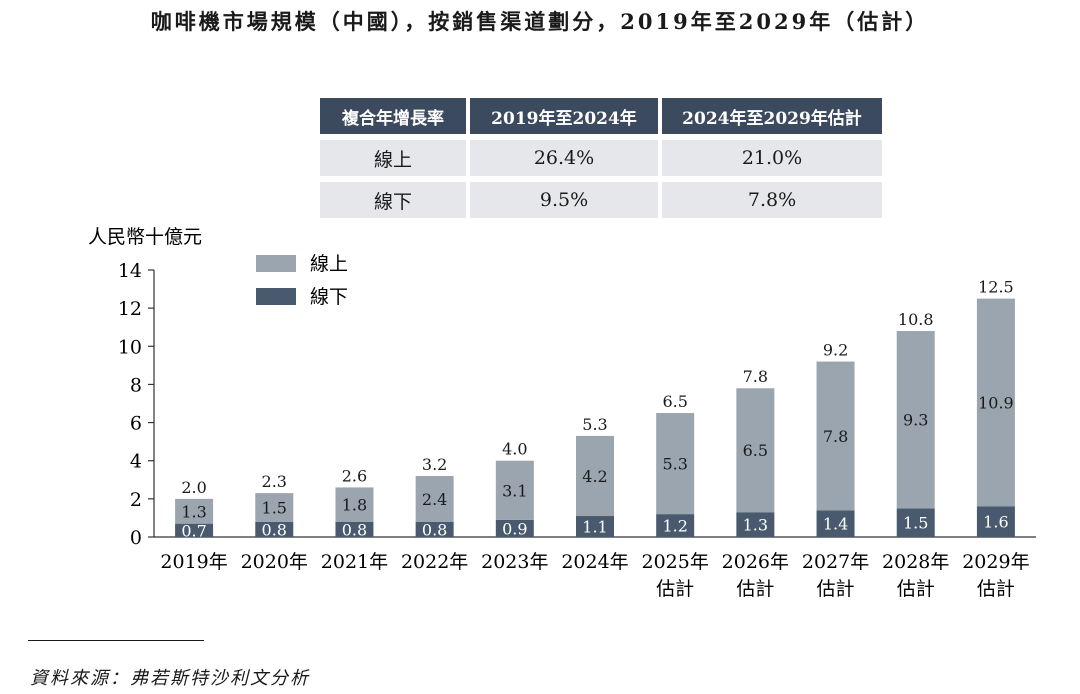  I want to click on cagr-row-label: 線上, so click(393, 158).